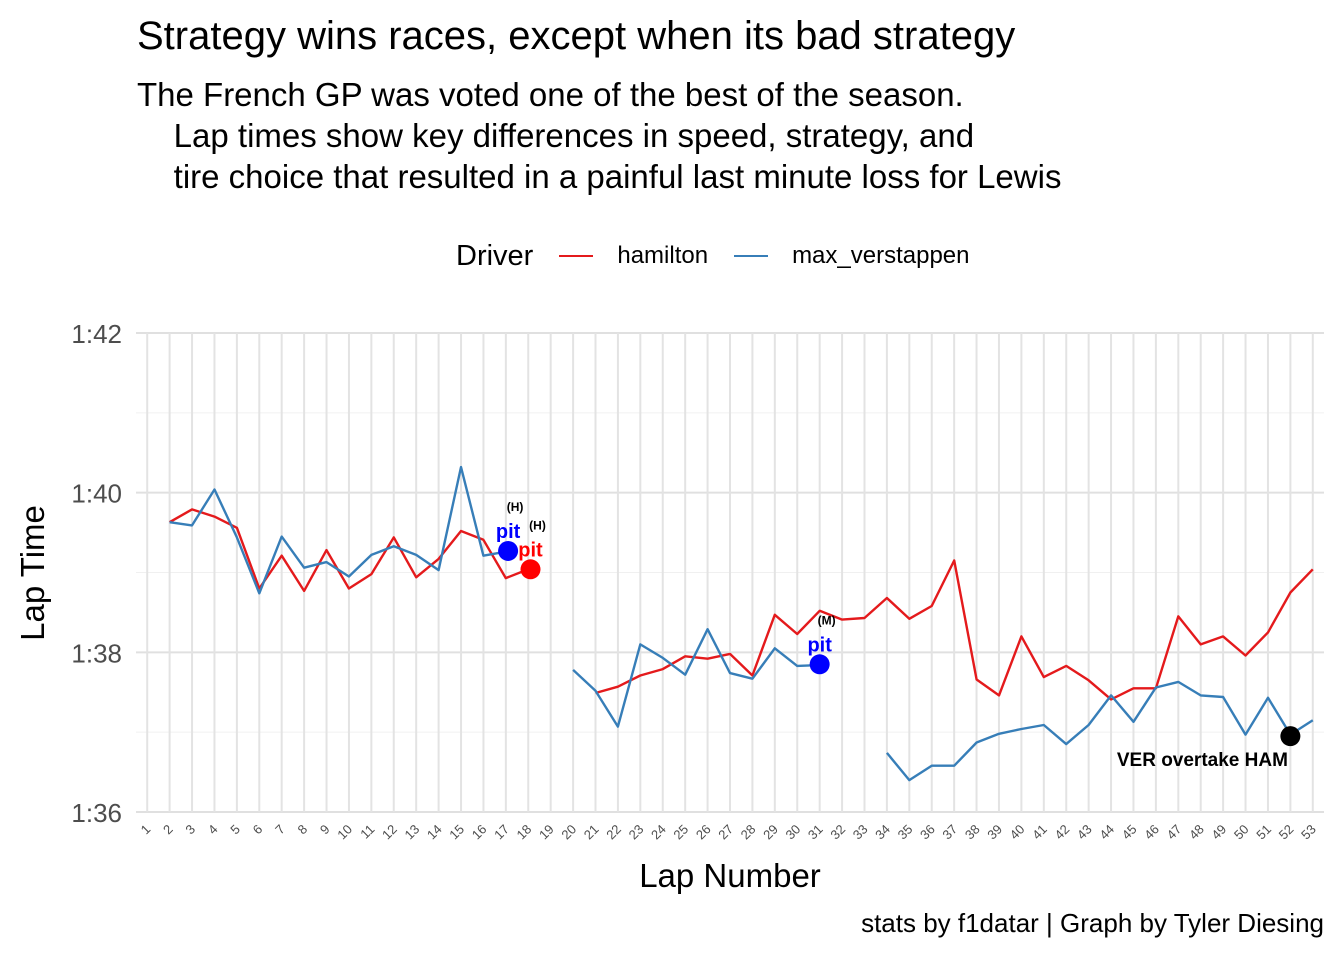 The height and width of the screenshot is (960, 1344). Describe the element at coordinates (726, 256) in the screenshot. I see `legend: Driver hamilton max_verstappen` at that location.